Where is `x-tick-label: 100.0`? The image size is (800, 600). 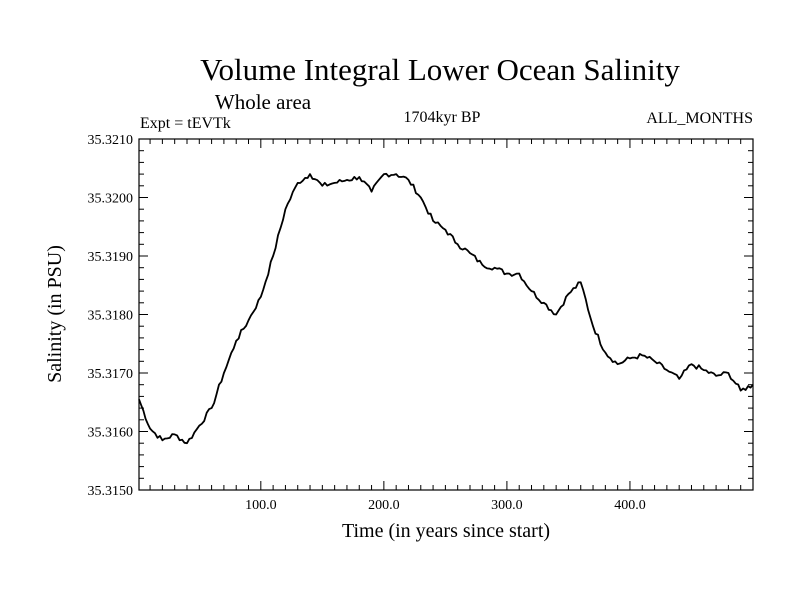
x-tick-label: 100.0 is located at coordinates (261, 505).